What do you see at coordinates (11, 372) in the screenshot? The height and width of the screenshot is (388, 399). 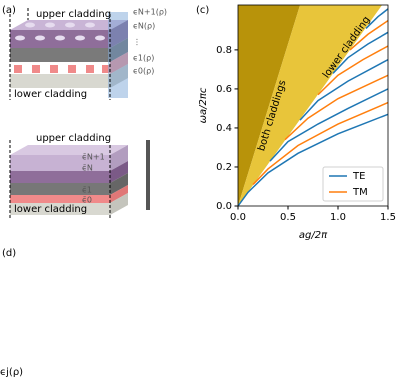 I see `footer-text: ϵj(ρ)` at bounding box center [11, 372].